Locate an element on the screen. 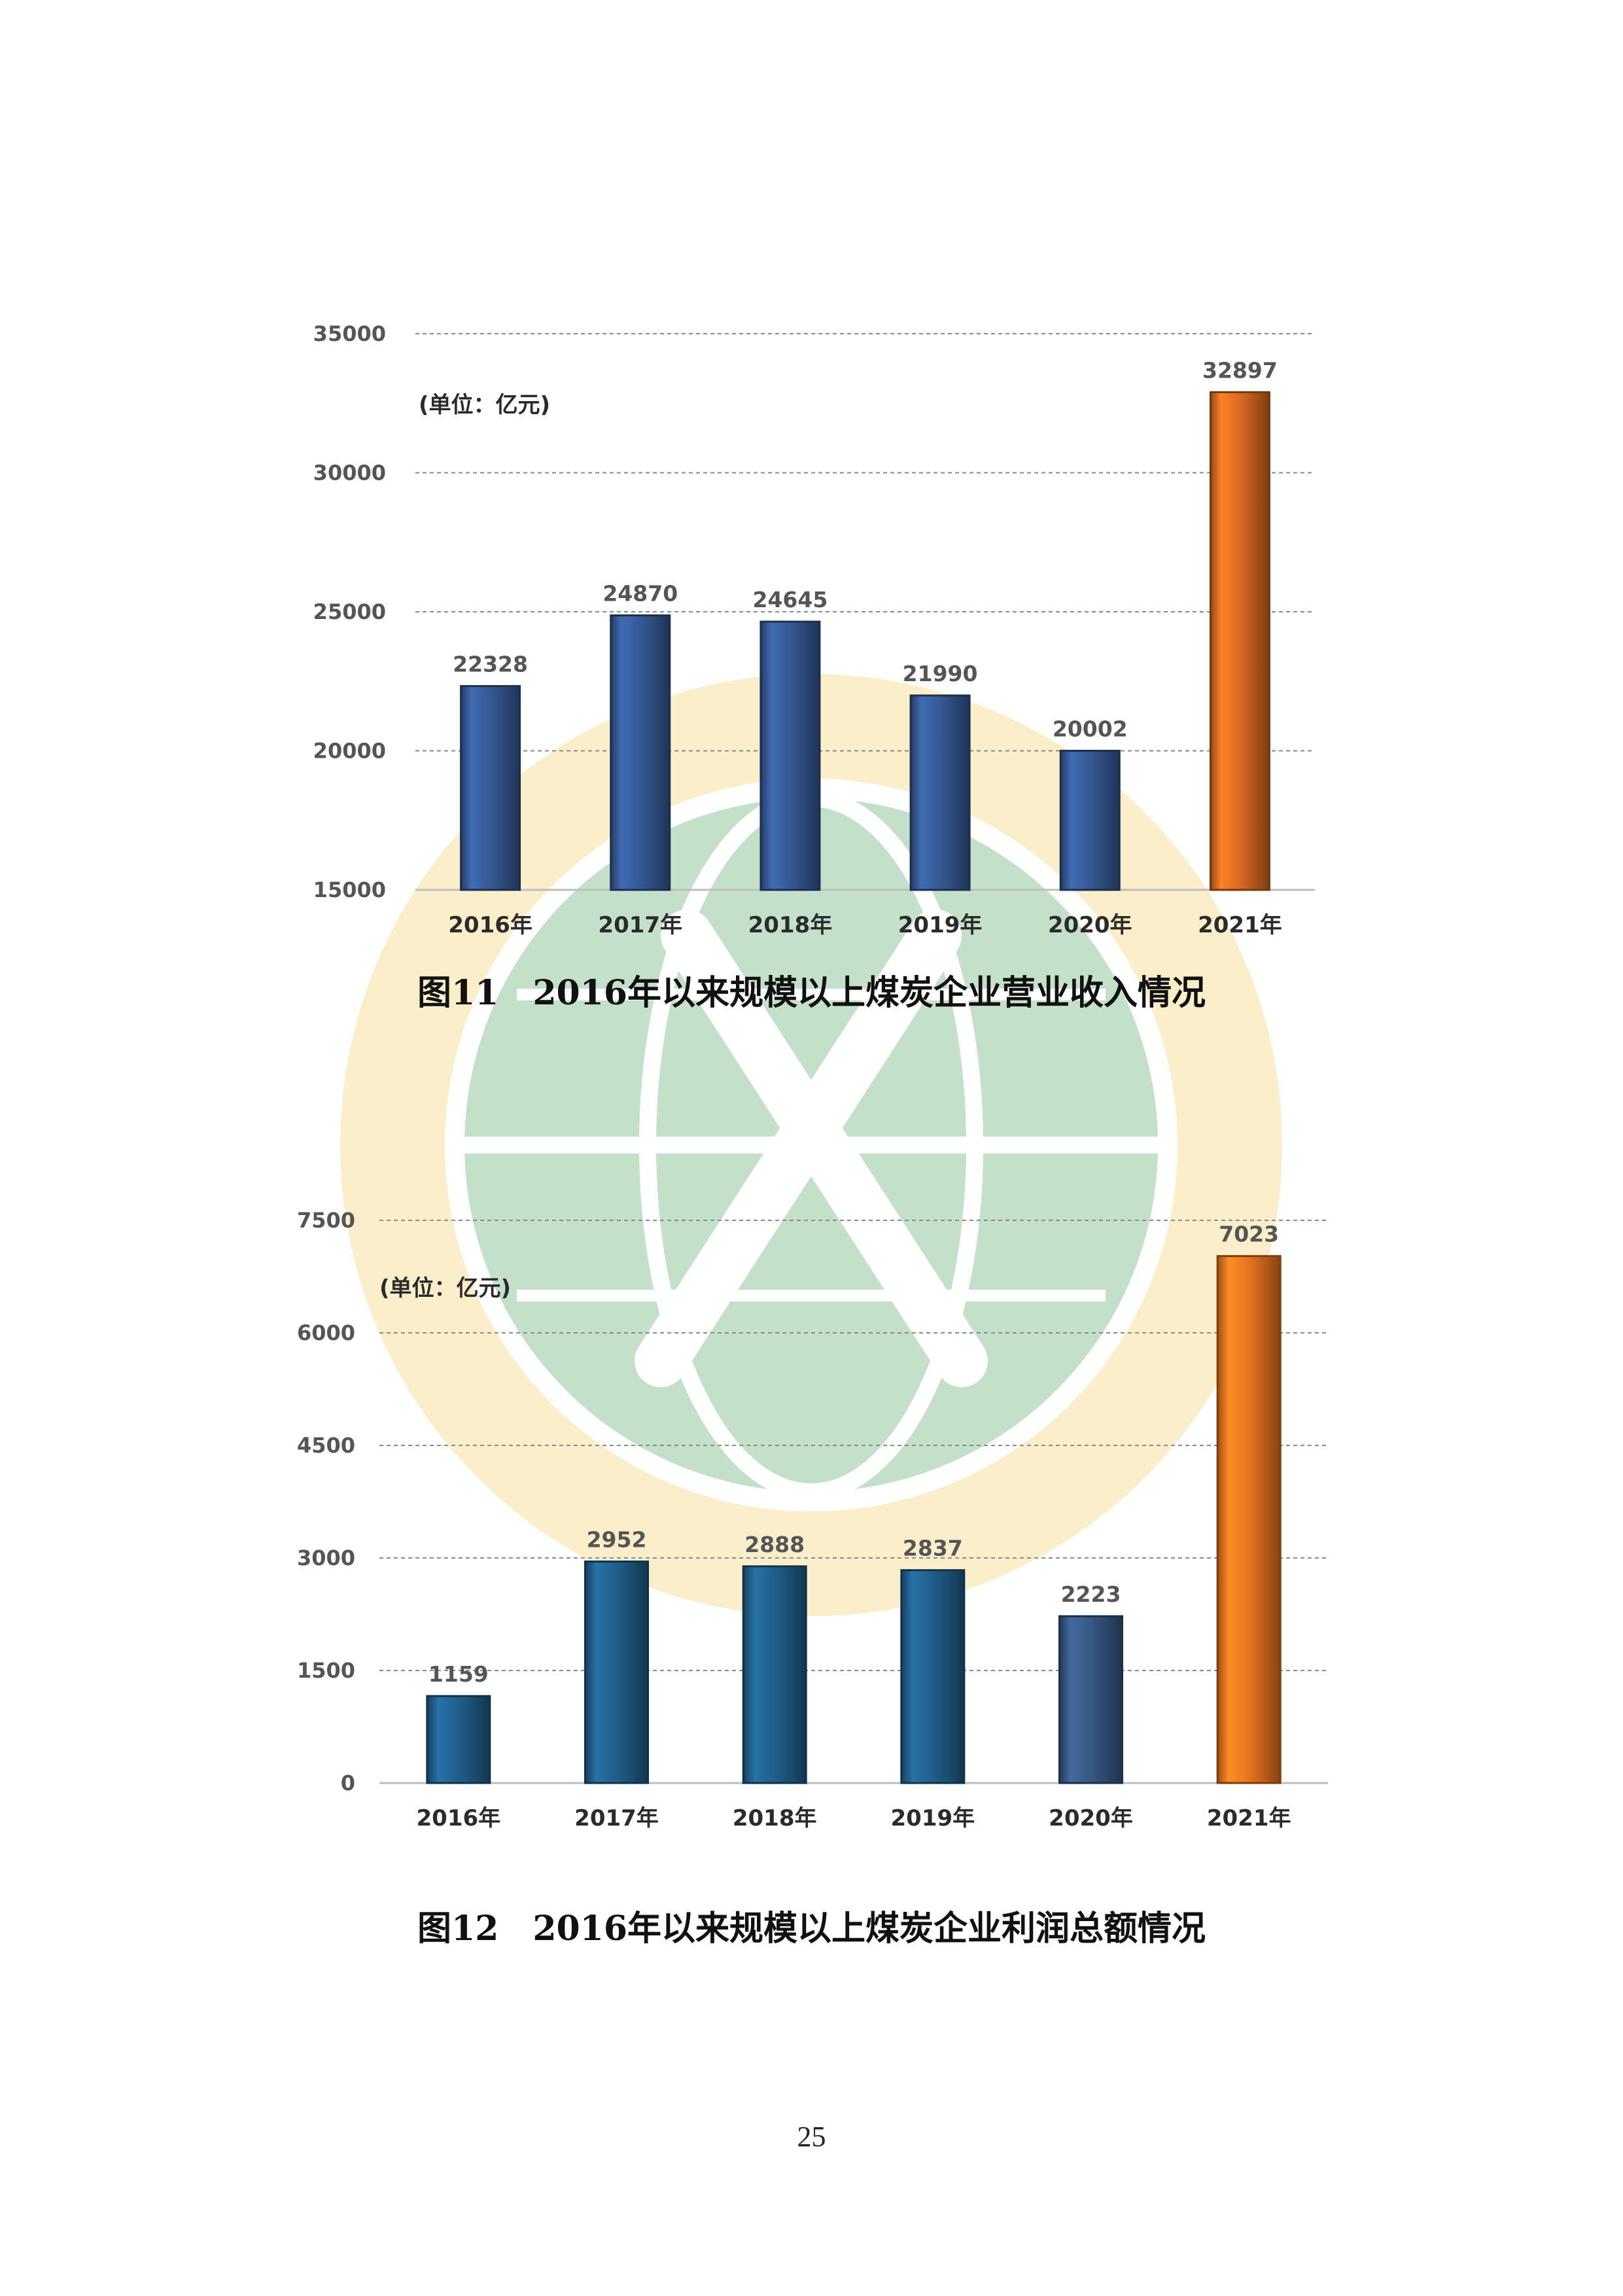  bar-value-label: 20002 is located at coordinates (1091, 728).